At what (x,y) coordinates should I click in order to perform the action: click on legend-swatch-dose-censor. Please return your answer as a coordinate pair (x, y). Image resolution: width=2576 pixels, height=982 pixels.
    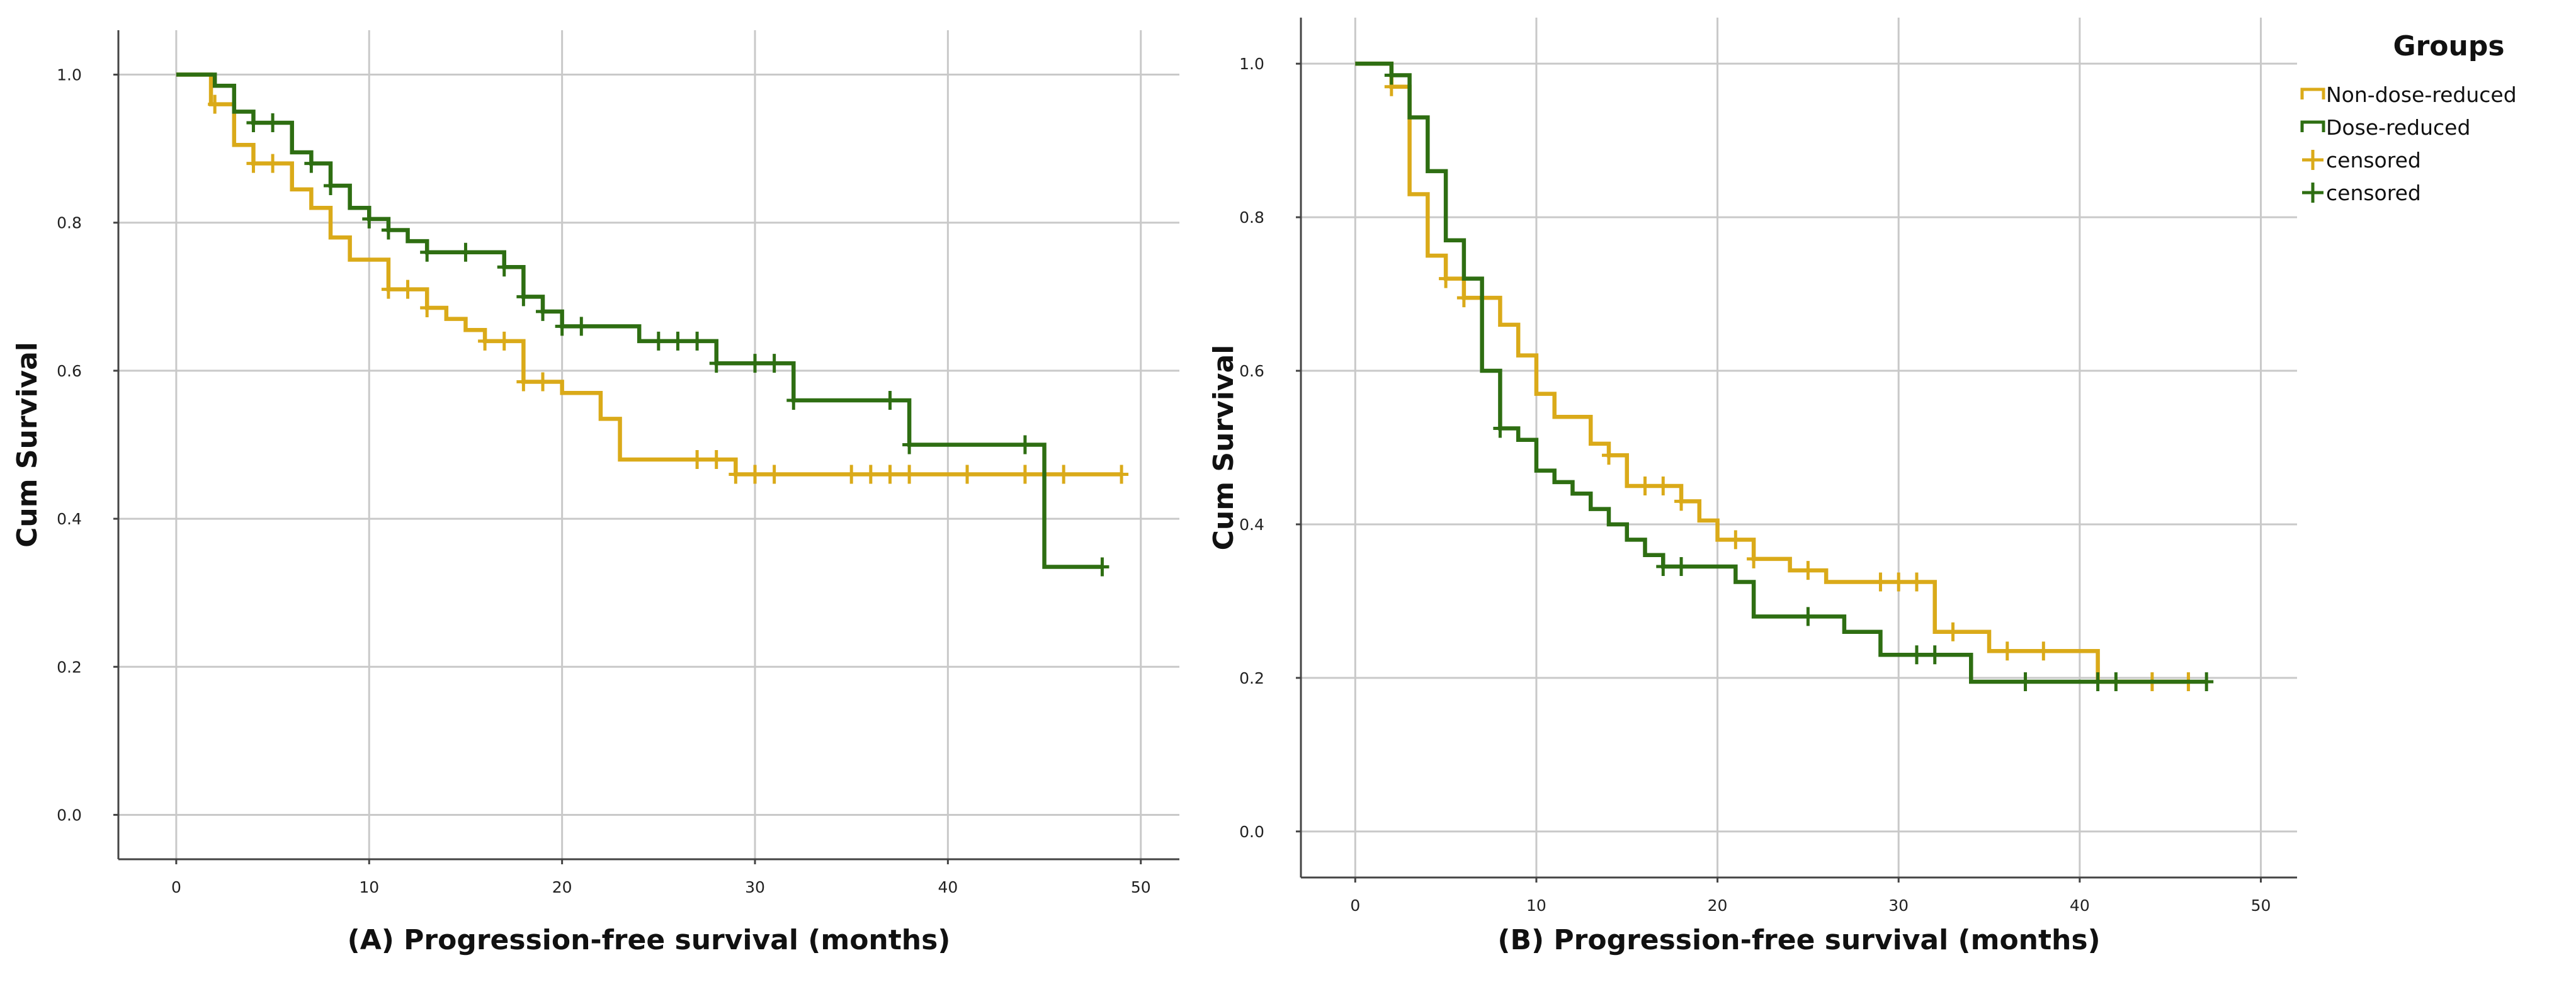
    Looking at the image, I should click on (2313, 193).